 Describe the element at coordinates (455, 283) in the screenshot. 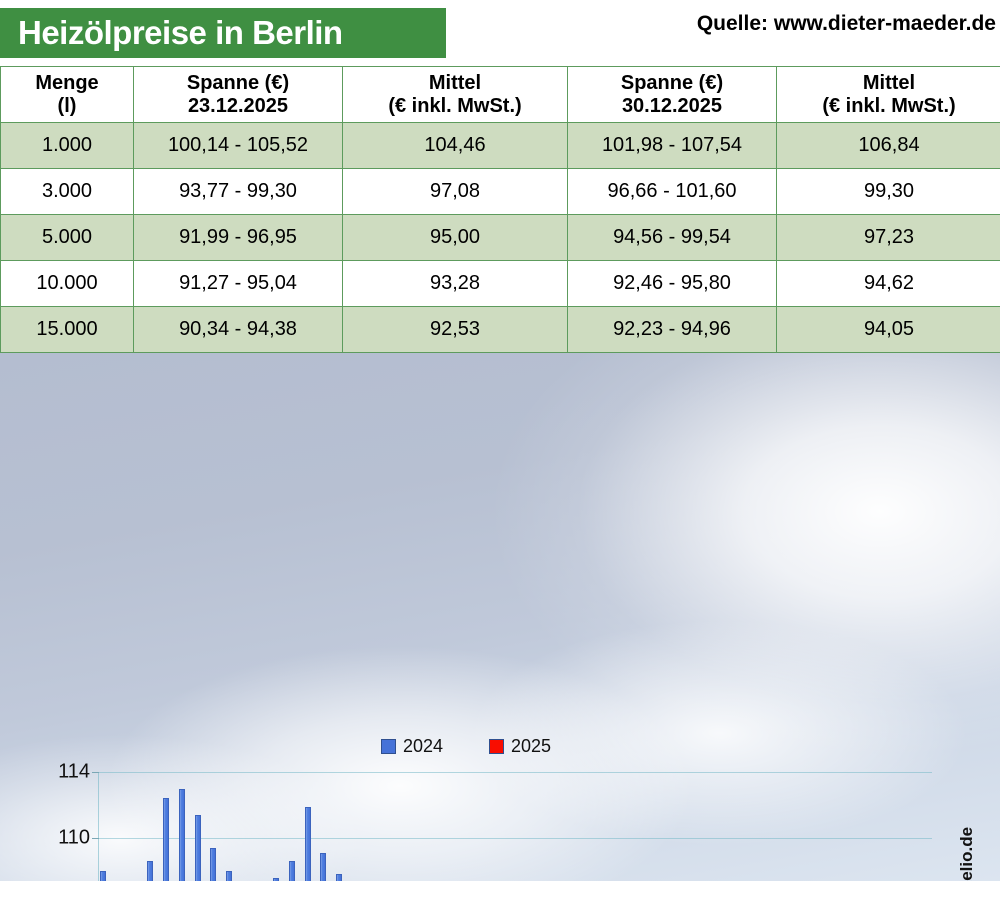

I see `table-cell-mittel1: 93,28` at that location.